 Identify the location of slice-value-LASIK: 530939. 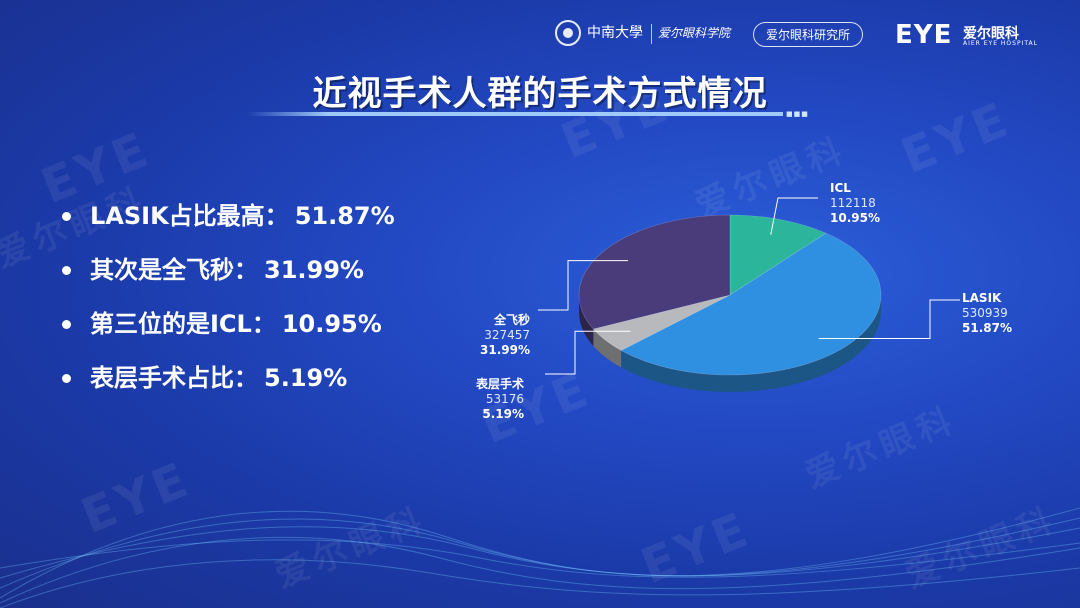
(985, 313).